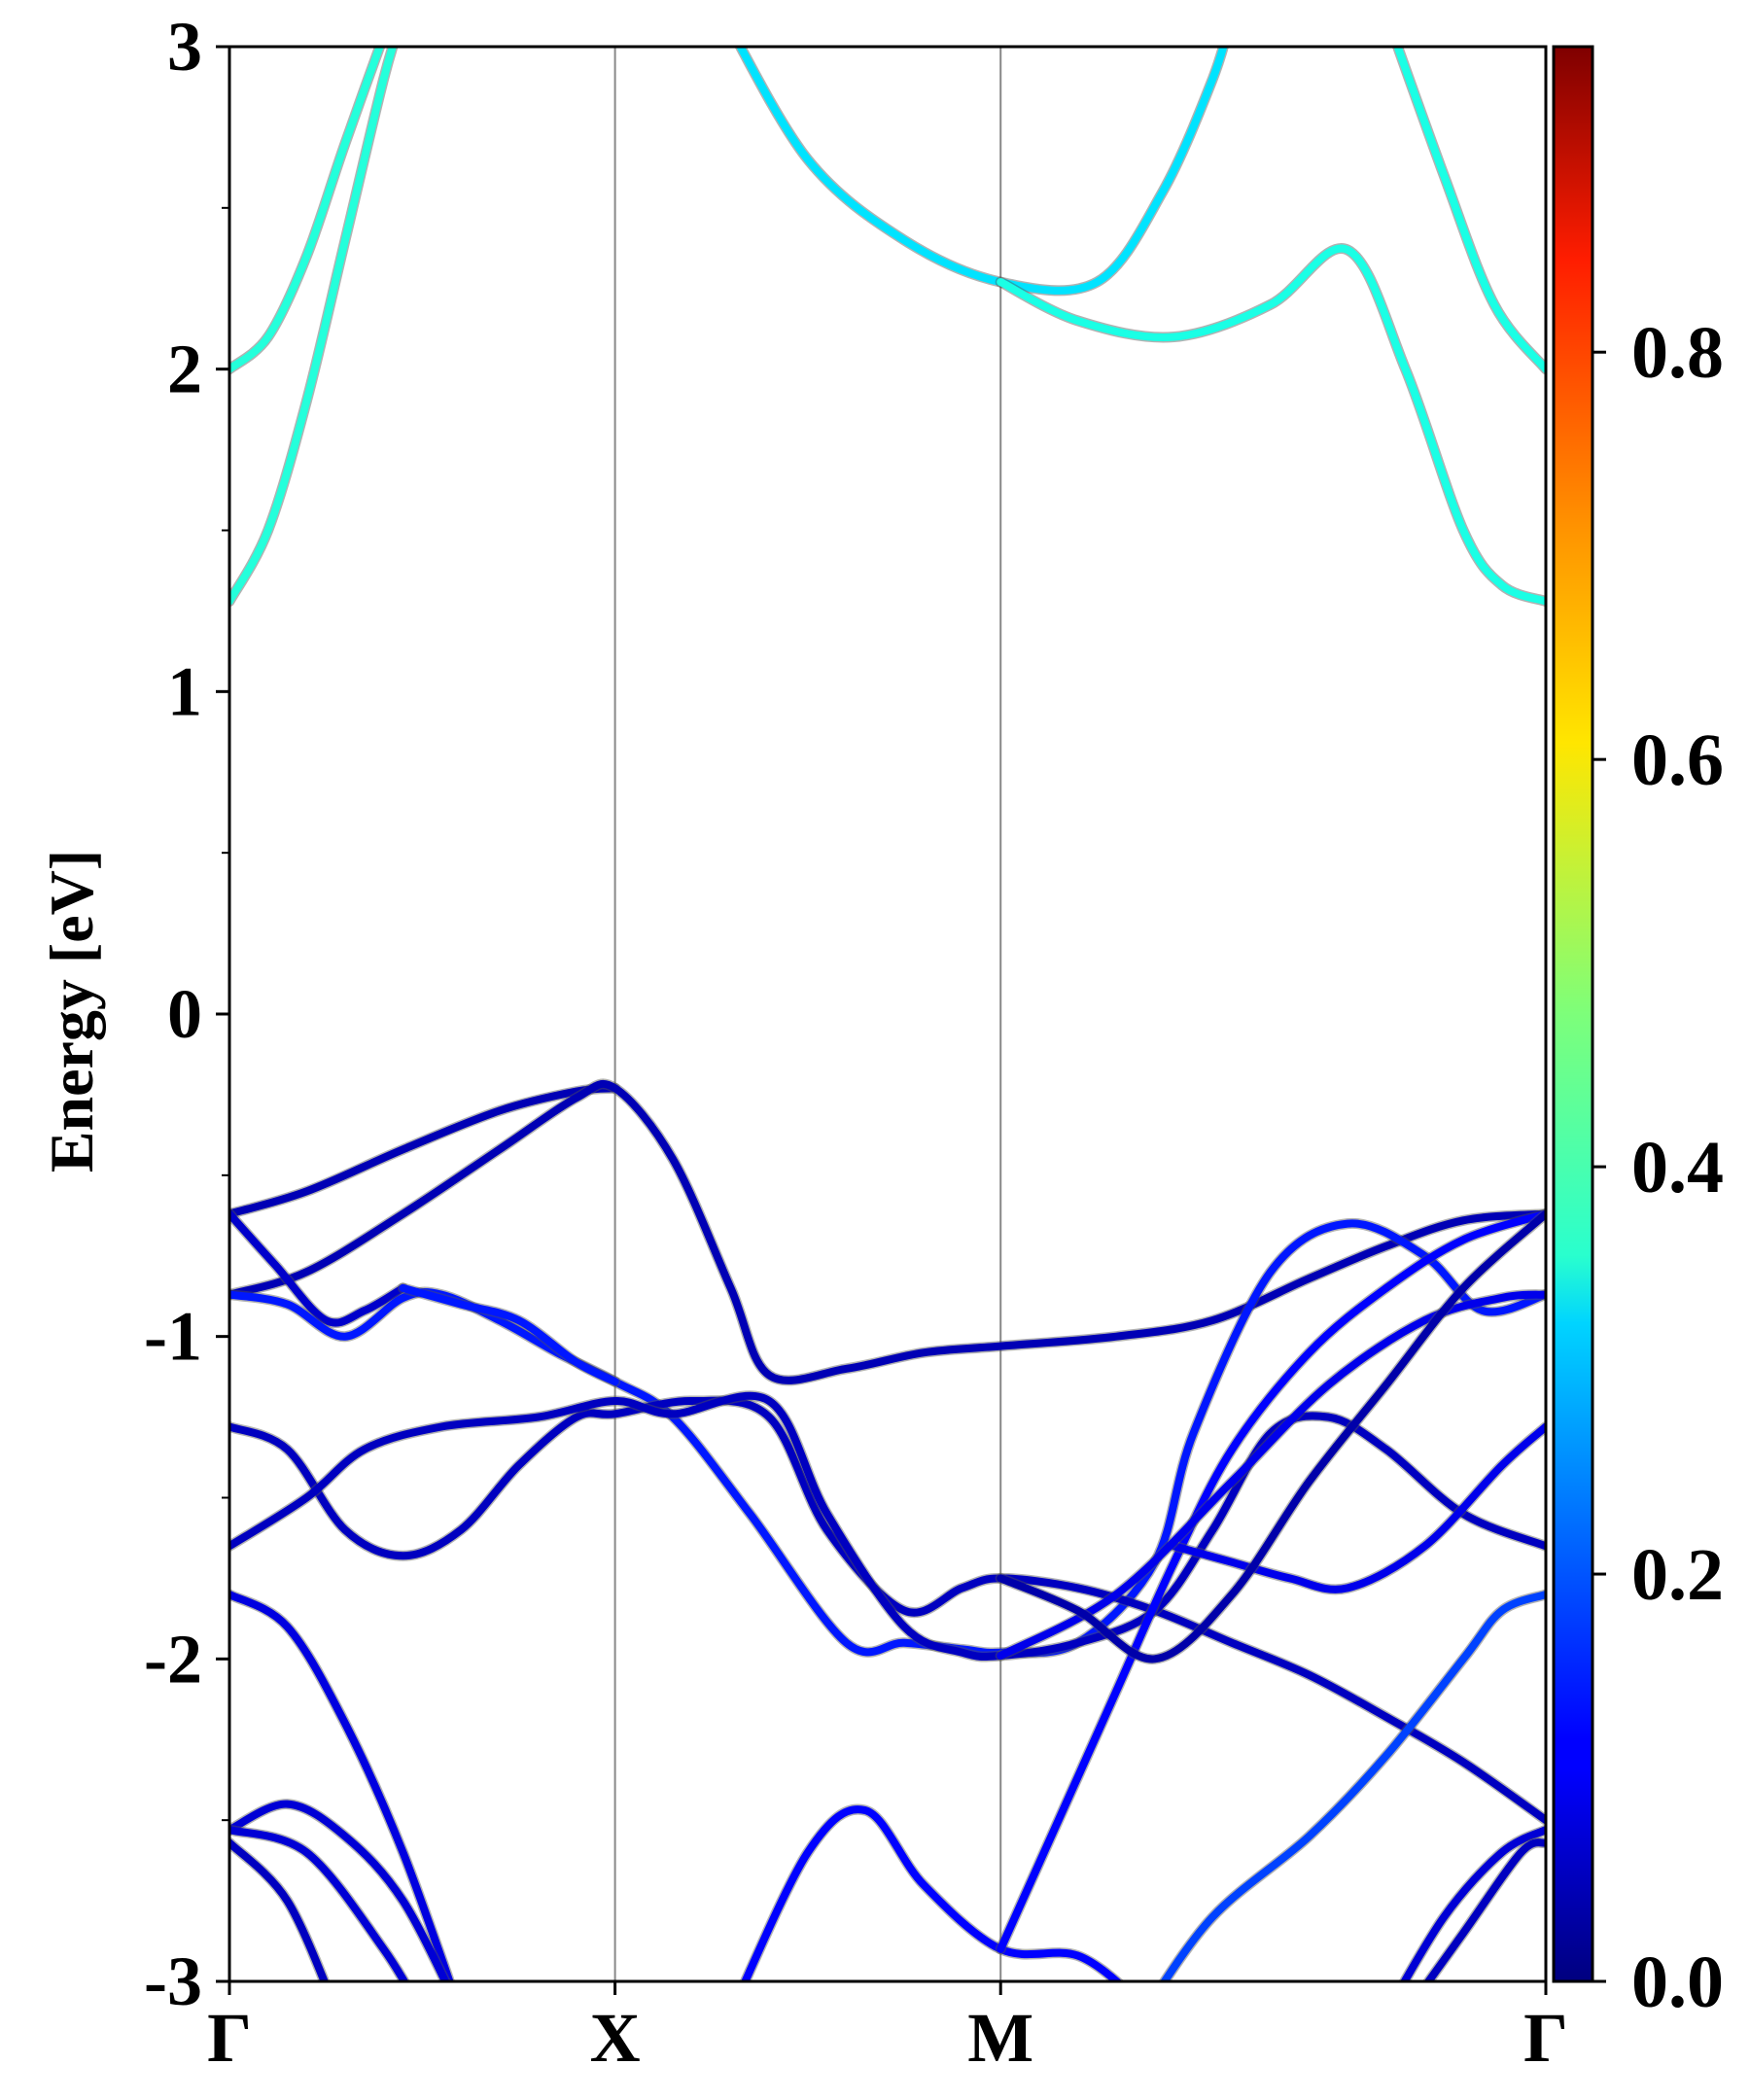 This screenshot has height=2100, width=1750. Describe the element at coordinates (1677, 353) in the screenshot. I see `colorbar-tick-label: 0.8` at that location.